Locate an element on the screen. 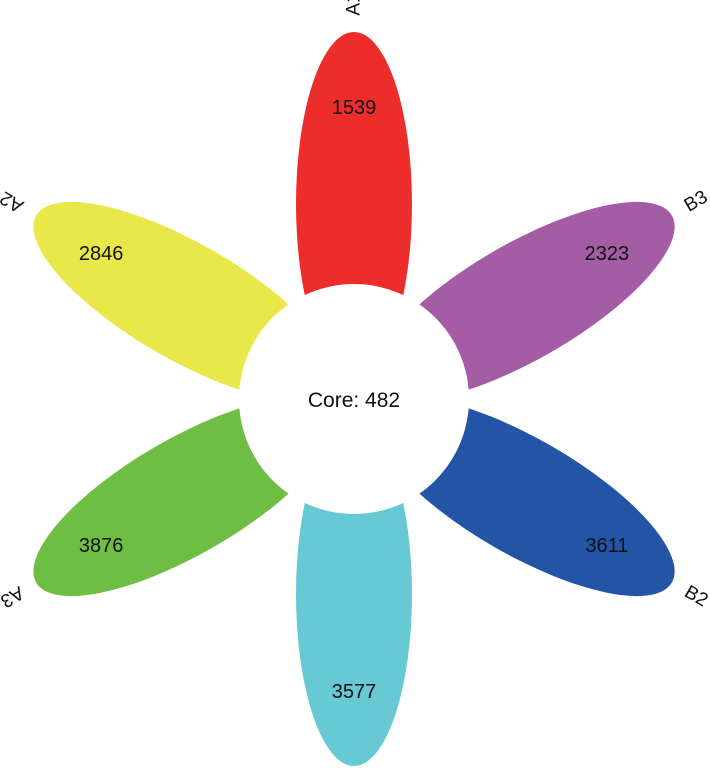 The width and height of the screenshot is (710, 780). petal-name-b3: B3 is located at coordinates (695, 202).